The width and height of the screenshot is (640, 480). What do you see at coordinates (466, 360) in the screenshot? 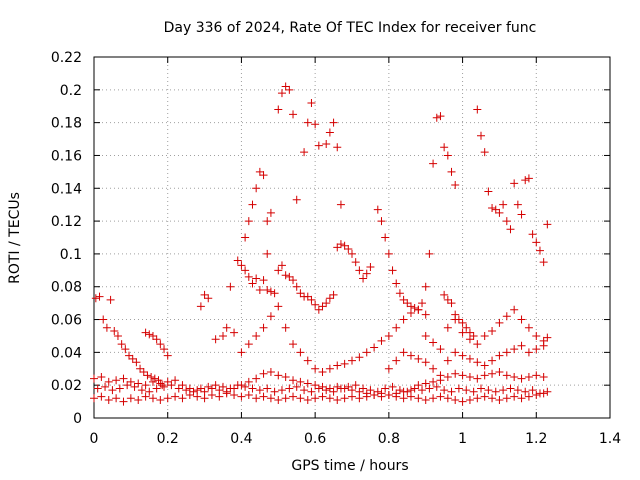
I see `series-late-scatter-d` at bounding box center [466, 360].